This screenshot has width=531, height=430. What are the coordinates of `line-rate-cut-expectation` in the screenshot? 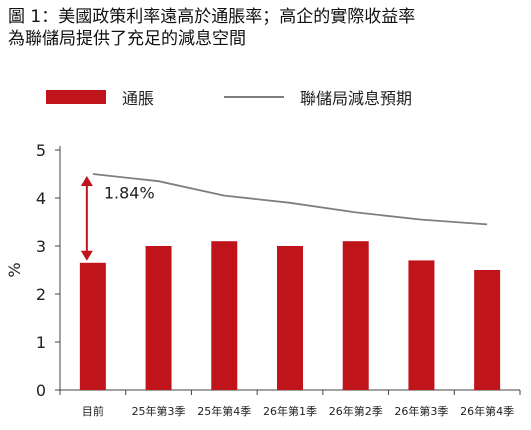 It's located at (290, 199).